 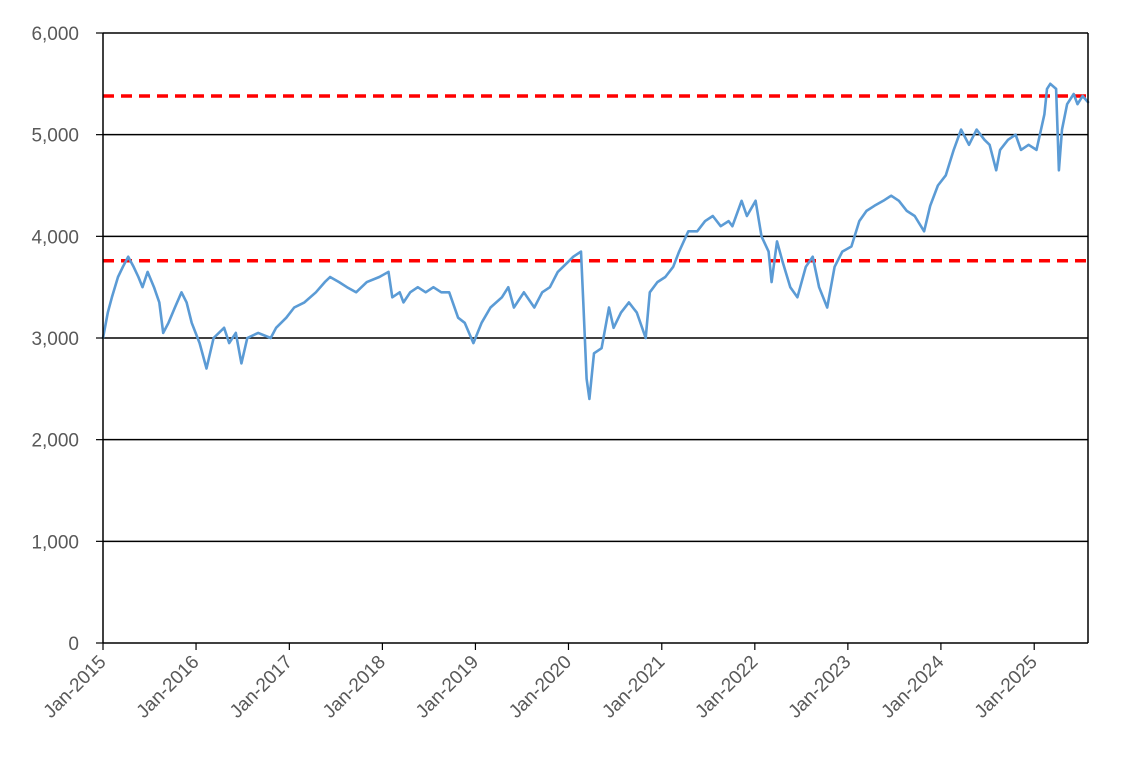 I want to click on y-tick-label: 4,000, so click(x=55, y=237).